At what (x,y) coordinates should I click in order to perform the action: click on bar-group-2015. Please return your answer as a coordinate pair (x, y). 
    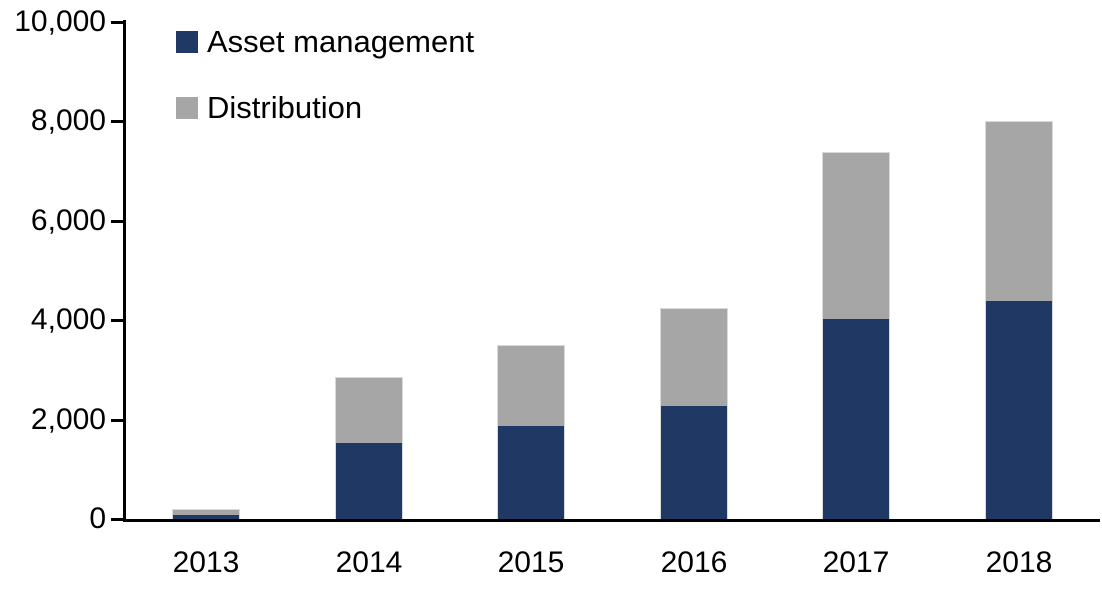
    Looking at the image, I should click on (531, 432).